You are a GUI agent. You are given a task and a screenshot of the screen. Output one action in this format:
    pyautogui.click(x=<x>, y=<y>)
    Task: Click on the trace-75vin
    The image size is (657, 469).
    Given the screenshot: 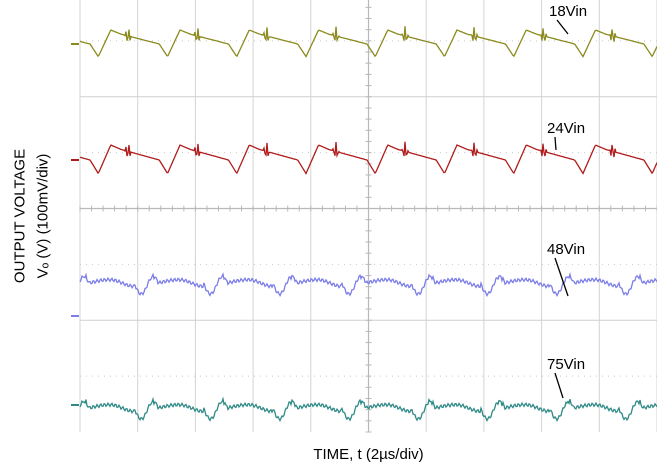 What is the action you would take?
    pyautogui.click(x=368, y=409)
    